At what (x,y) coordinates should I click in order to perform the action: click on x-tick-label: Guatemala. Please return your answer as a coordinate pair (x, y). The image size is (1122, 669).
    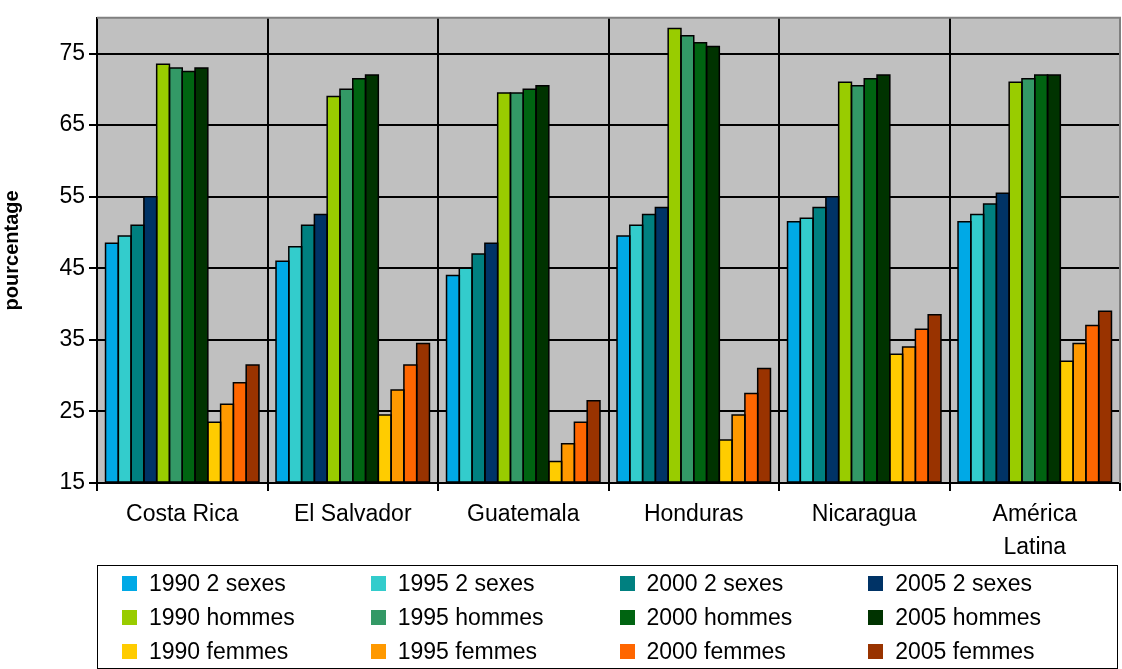
    Looking at the image, I should click on (523, 513).